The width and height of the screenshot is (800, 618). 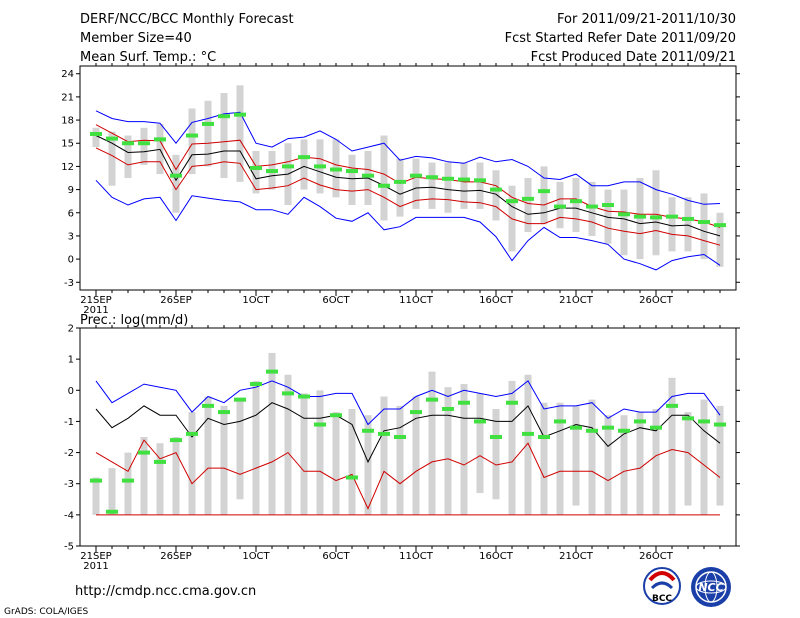 I want to click on precip-panel-title: Prec.: log(mm/d), so click(x=134, y=320).